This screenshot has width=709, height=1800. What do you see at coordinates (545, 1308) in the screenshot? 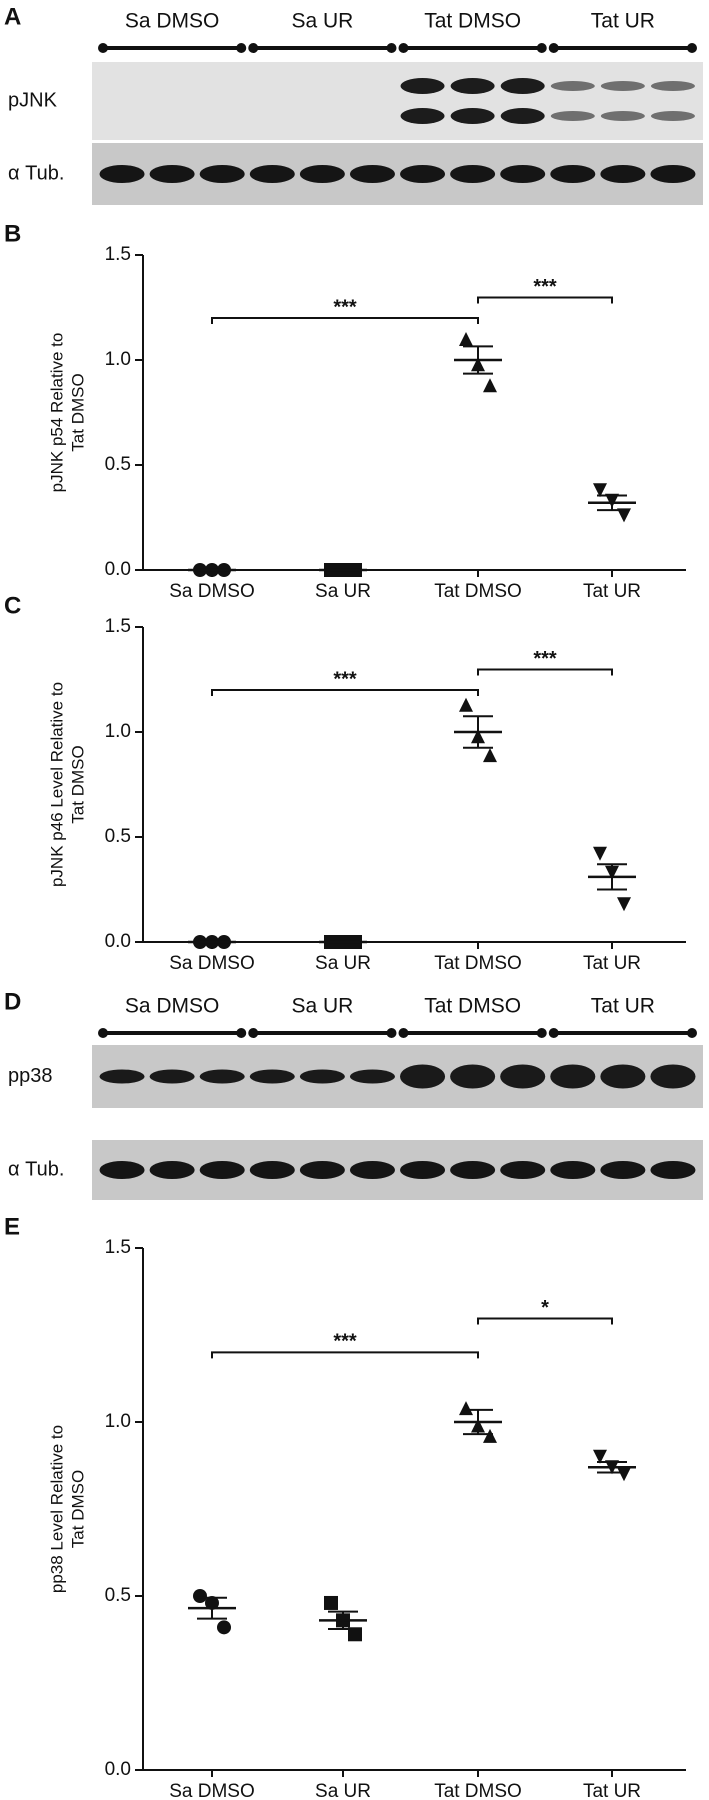
I see `significance-label: *` at bounding box center [545, 1308].